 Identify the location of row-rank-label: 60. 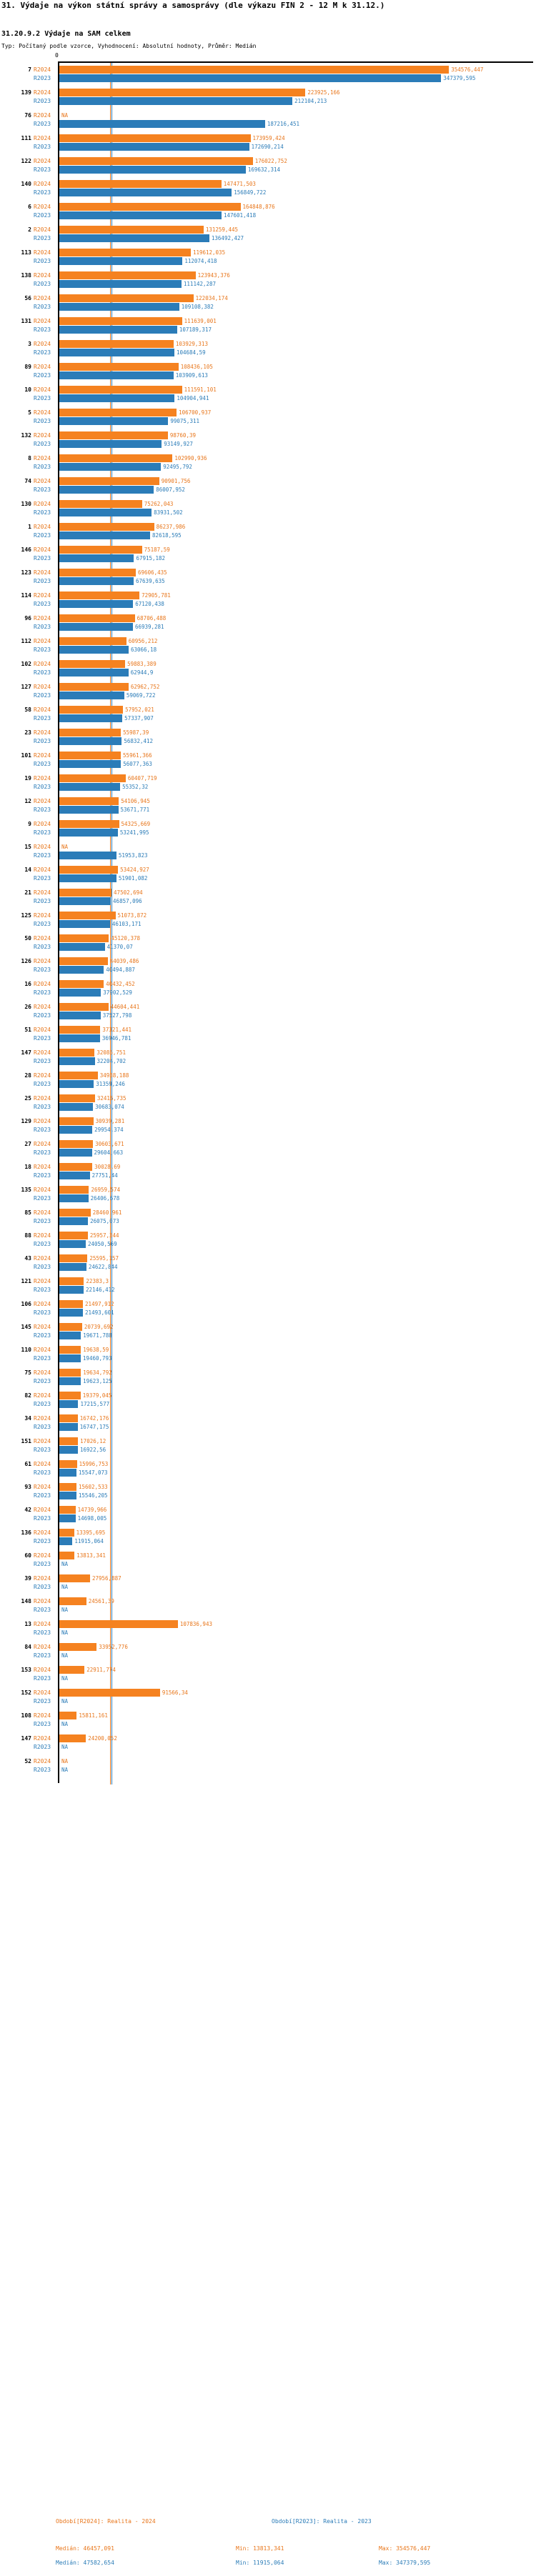
(27, 1556).